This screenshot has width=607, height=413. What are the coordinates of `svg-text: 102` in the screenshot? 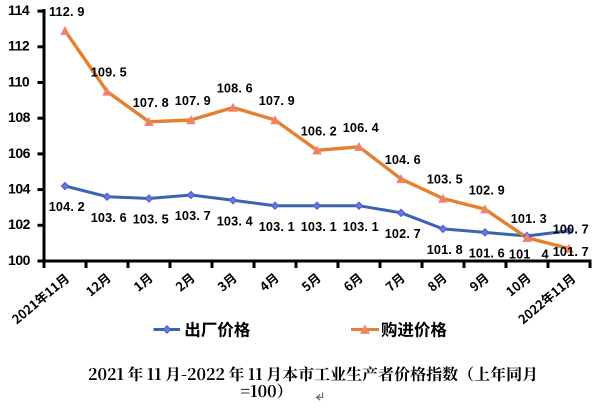 It's located at (19, 224).